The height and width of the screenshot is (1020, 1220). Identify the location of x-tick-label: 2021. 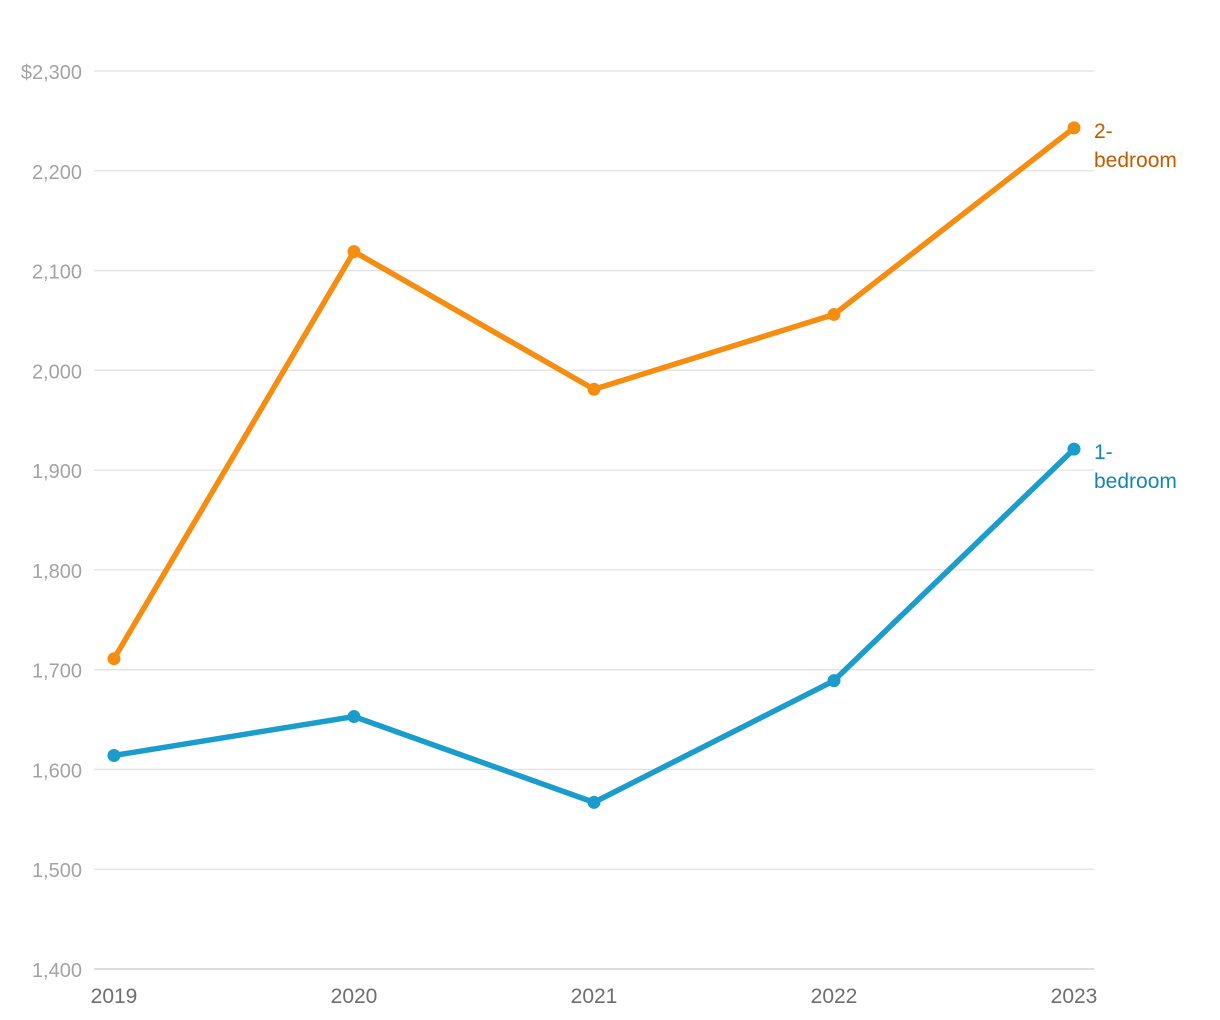
(594, 996).